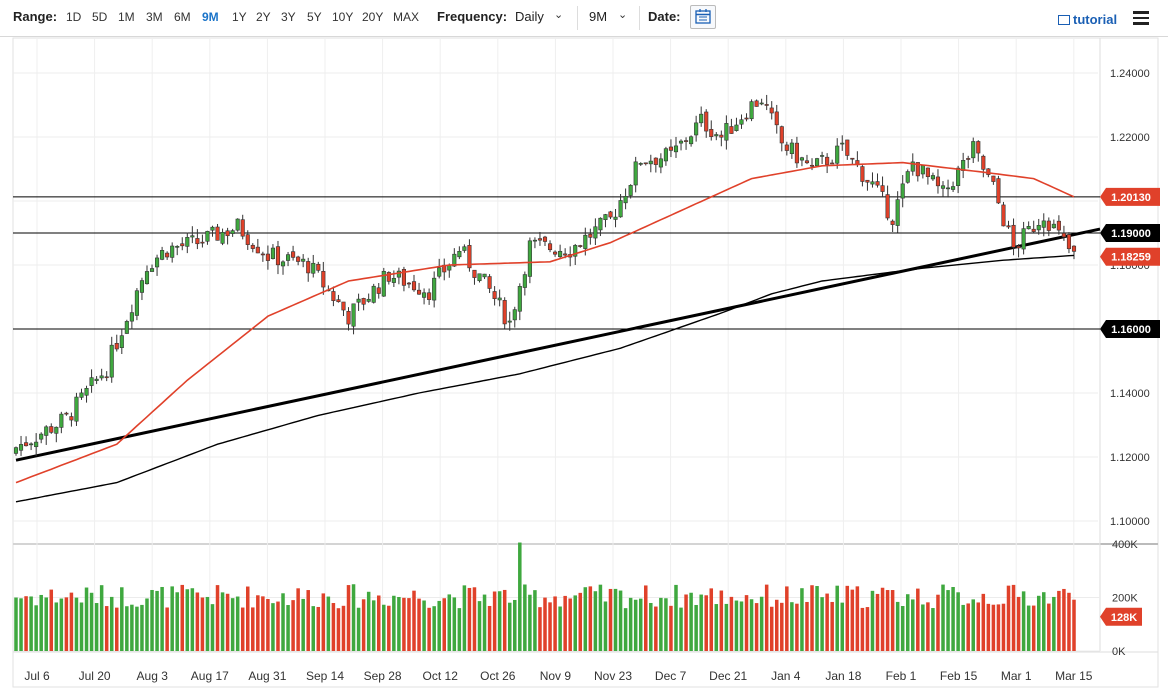 This screenshot has height=688, width=1168. I want to click on volume-tick-label: 200K, so click(1125, 599).